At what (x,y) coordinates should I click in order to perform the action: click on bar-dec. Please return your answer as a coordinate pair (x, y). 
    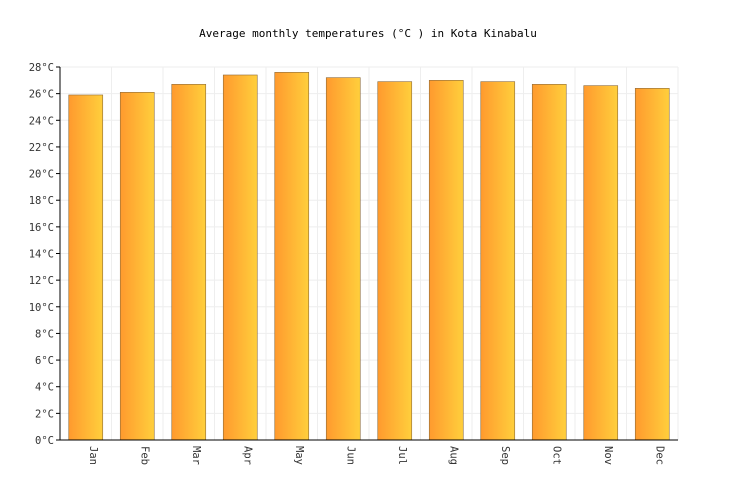
    Looking at the image, I should click on (652, 264).